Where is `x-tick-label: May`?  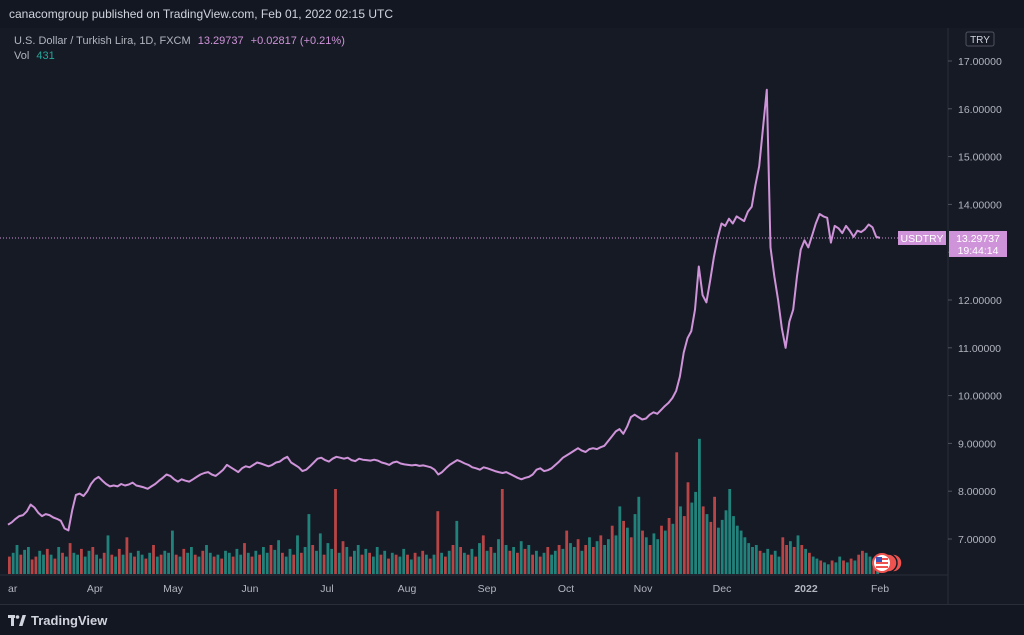 x-tick-label: May is located at coordinates (173, 589).